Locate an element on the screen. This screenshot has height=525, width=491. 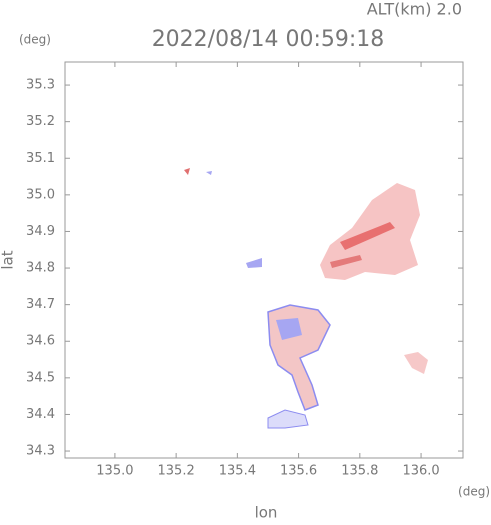
x-tick-label: 135.8 is located at coordinates (359, 471).